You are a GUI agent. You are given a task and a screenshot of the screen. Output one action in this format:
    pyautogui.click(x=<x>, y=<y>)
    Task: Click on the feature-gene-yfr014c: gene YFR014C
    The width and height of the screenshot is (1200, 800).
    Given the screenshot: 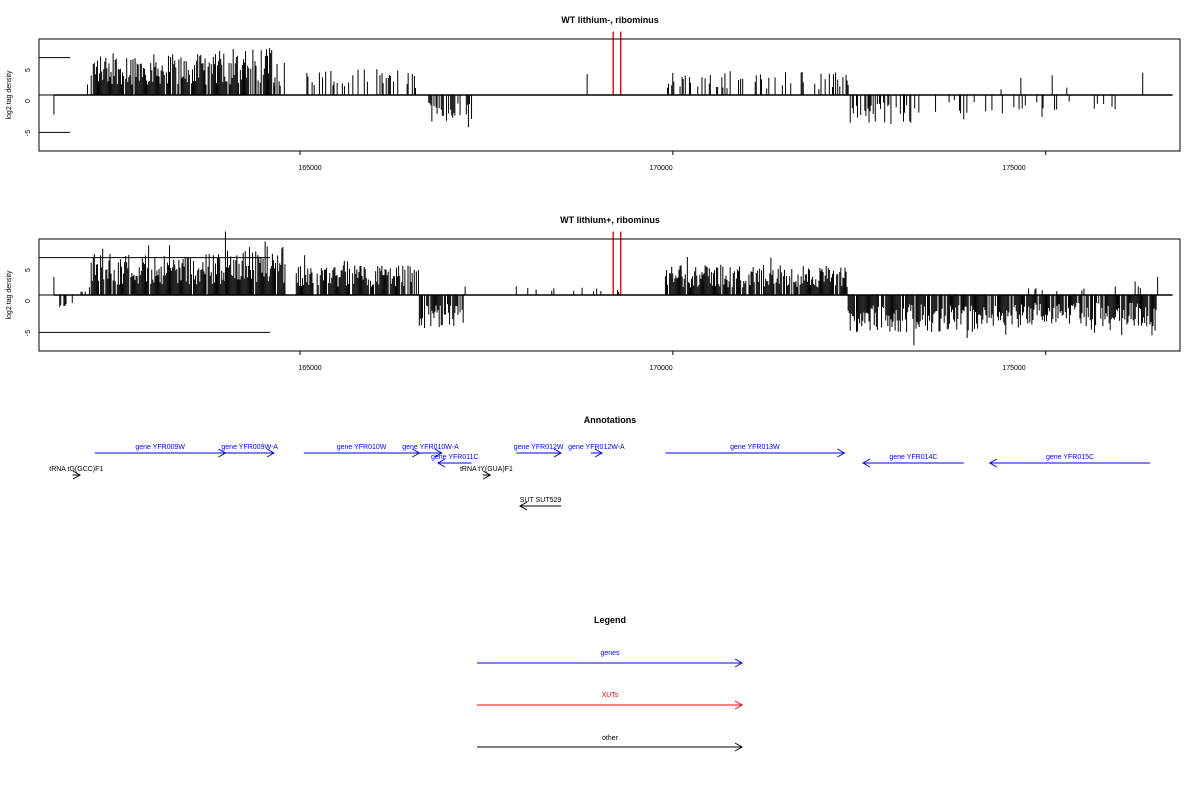 What is the action you would take?
    pyautogui.click(x=913, y=461)
    